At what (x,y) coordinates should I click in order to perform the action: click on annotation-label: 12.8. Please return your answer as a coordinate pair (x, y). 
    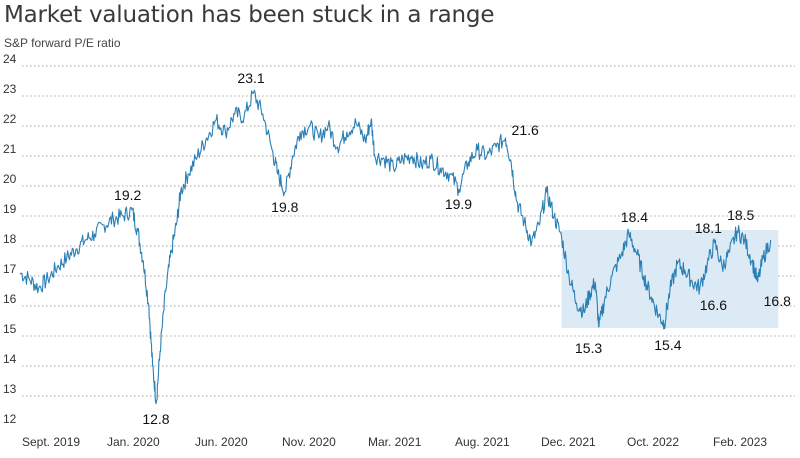
    Looking at the image, I should click on (155, 419).